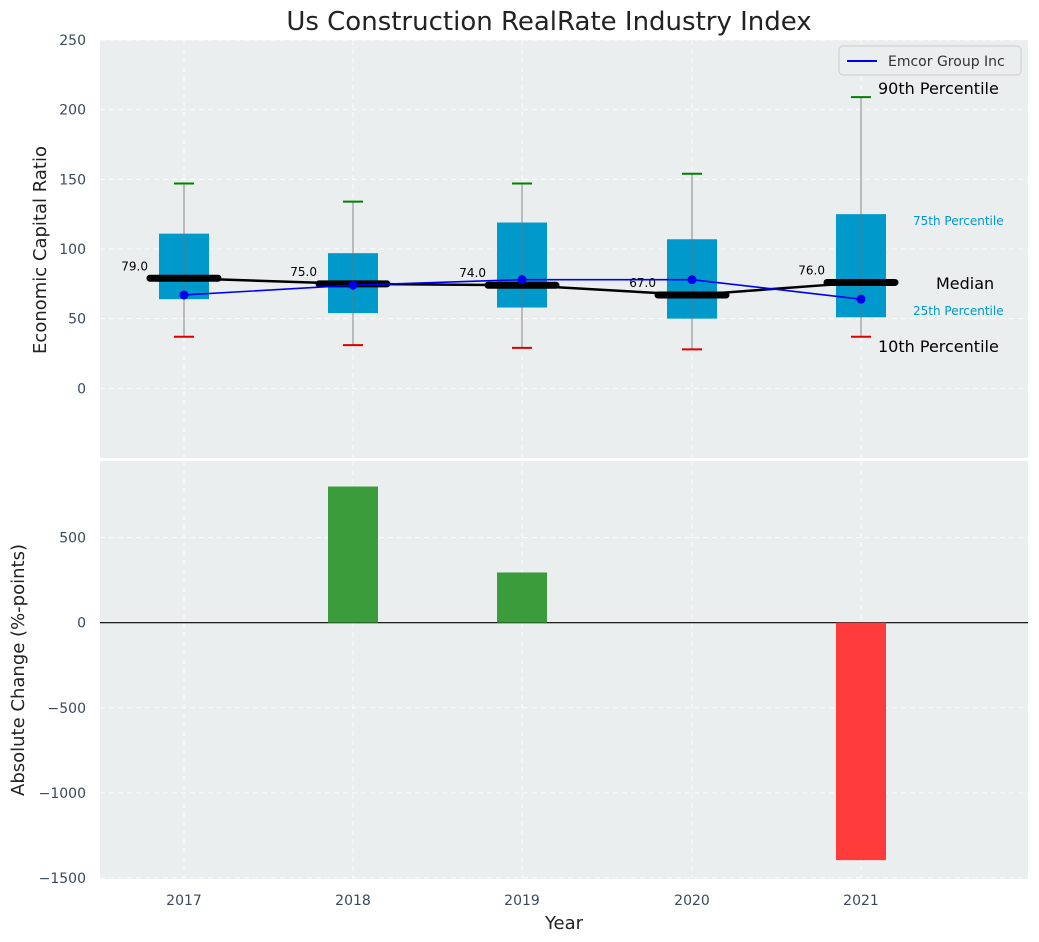 This screenshot has width=1039, height=942. I want to click on annotation-90th-percentile: 90th Percentile, so click(938, 88).